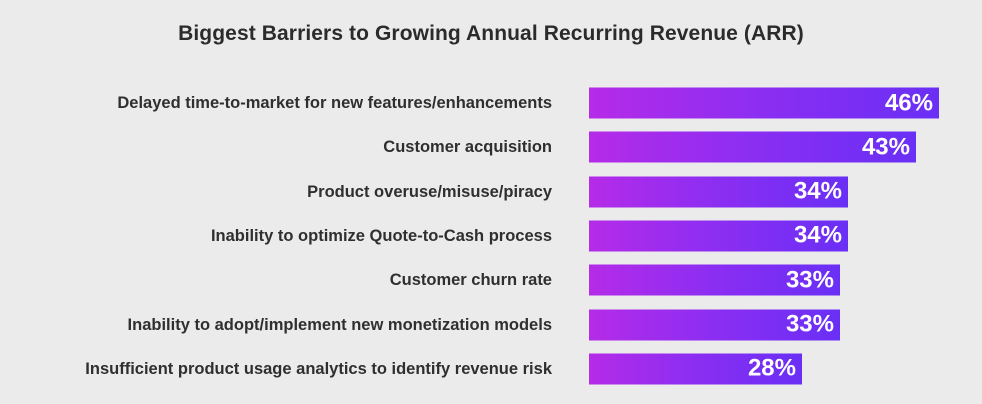 The width and height of the screenshot is (982, 404). What do you see at coordinates (764, 103) in the screenshot?
I see `bar: 46%` at bounding box center [764, 103].